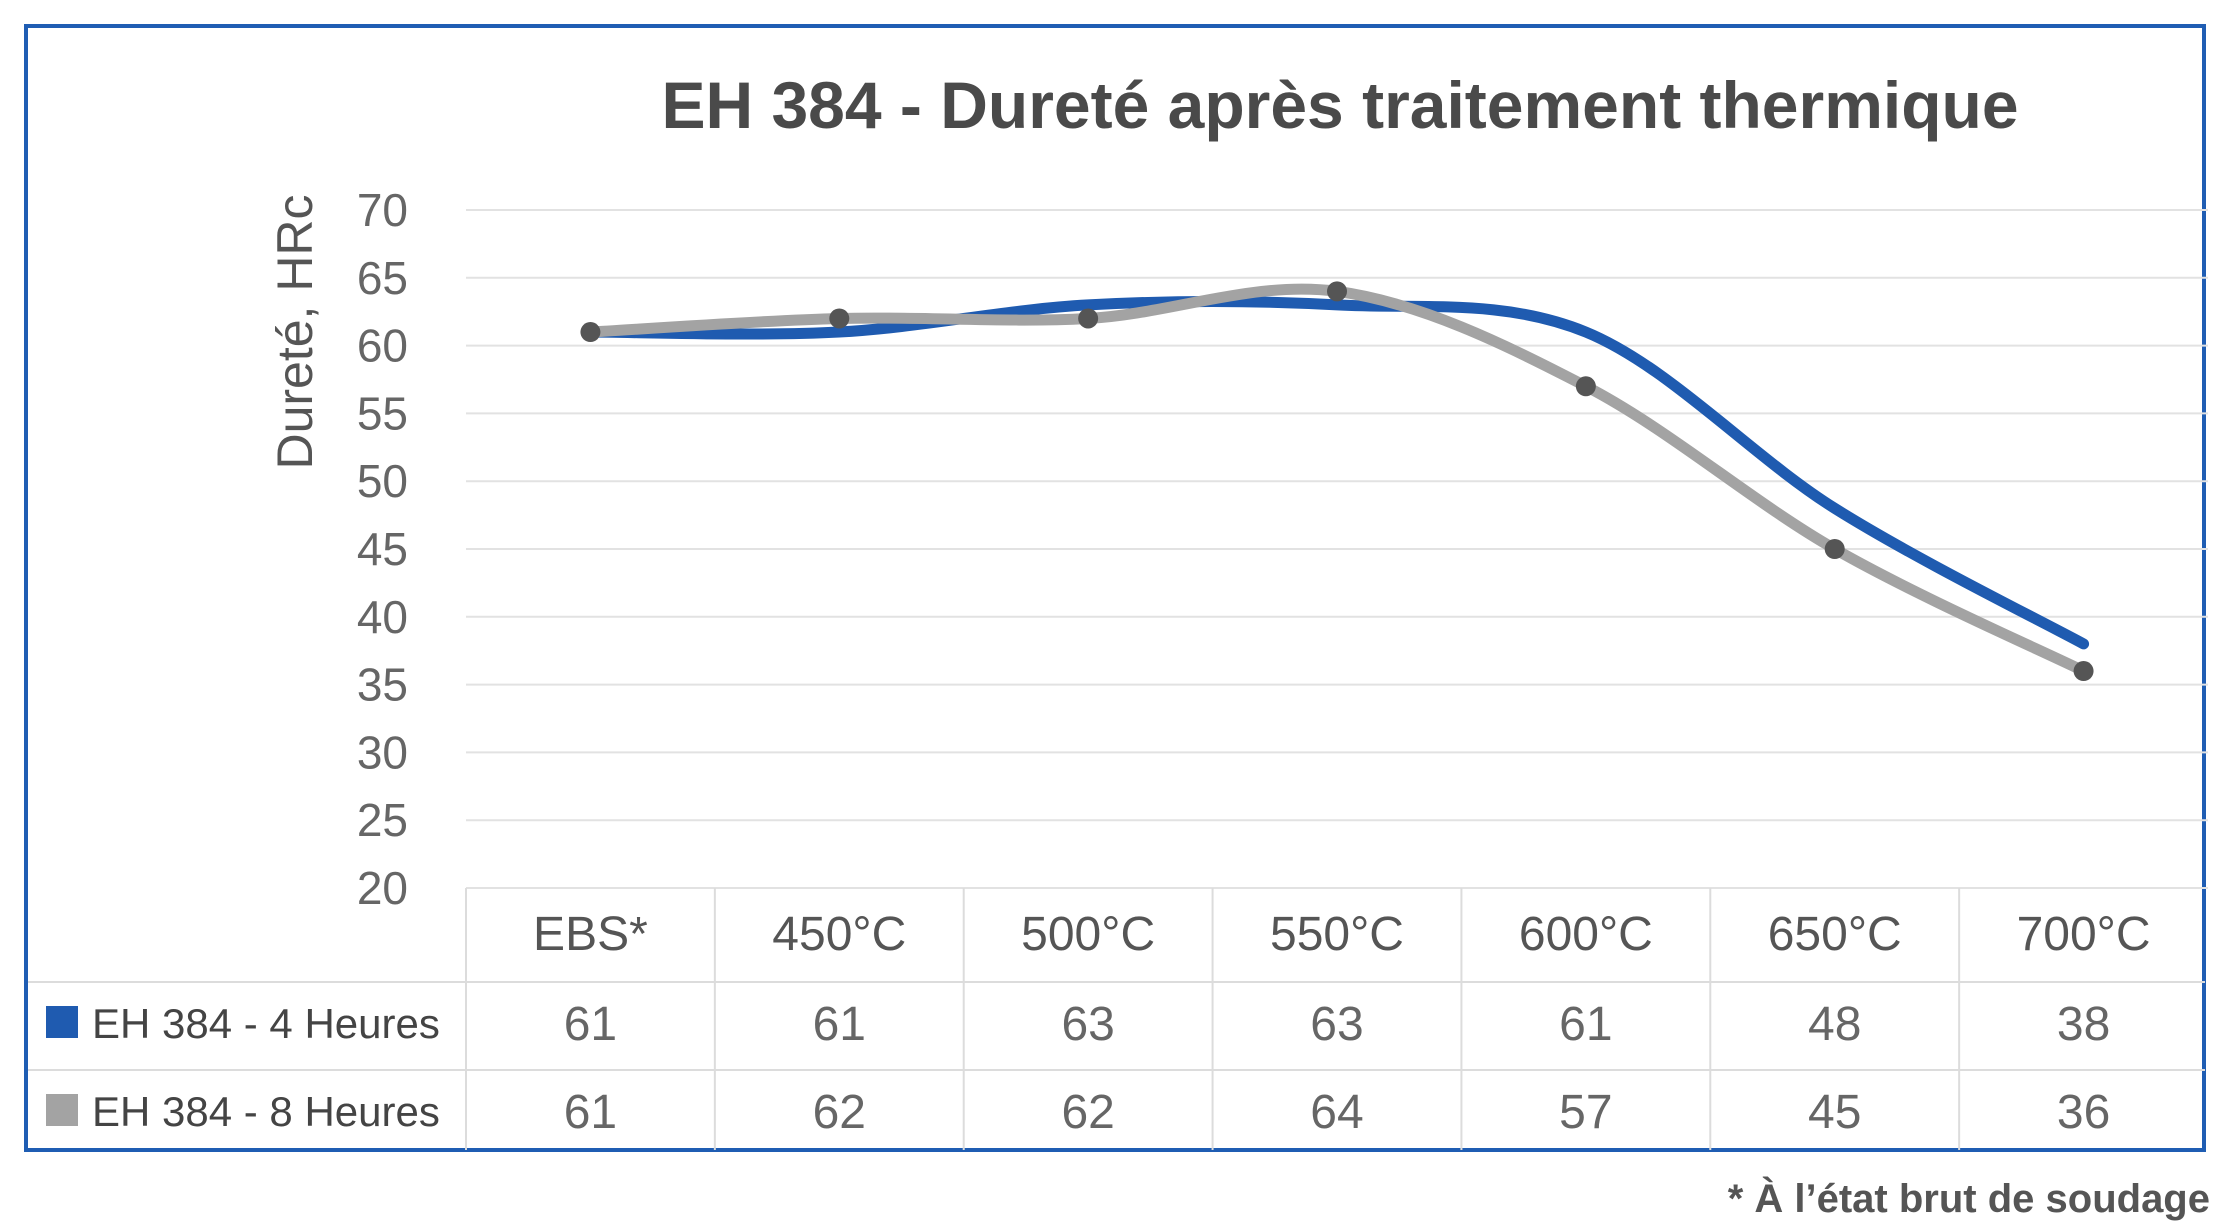 This screenshot has width=2233, height=1222. What do you see at coordinates (382, 346) in the screenshot?
I see `y-tick-label: 60` at bounding box center [382, 346].